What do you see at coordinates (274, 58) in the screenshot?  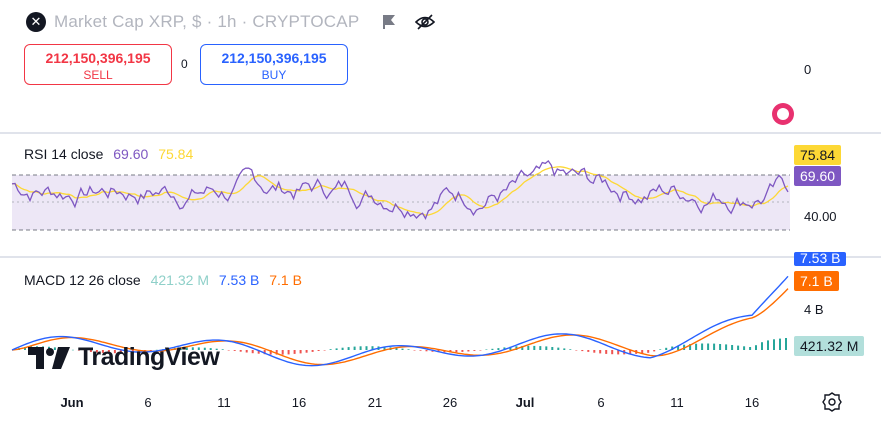 I see `buy-price: 212,150,396,195` at bounding box center [274, 58].